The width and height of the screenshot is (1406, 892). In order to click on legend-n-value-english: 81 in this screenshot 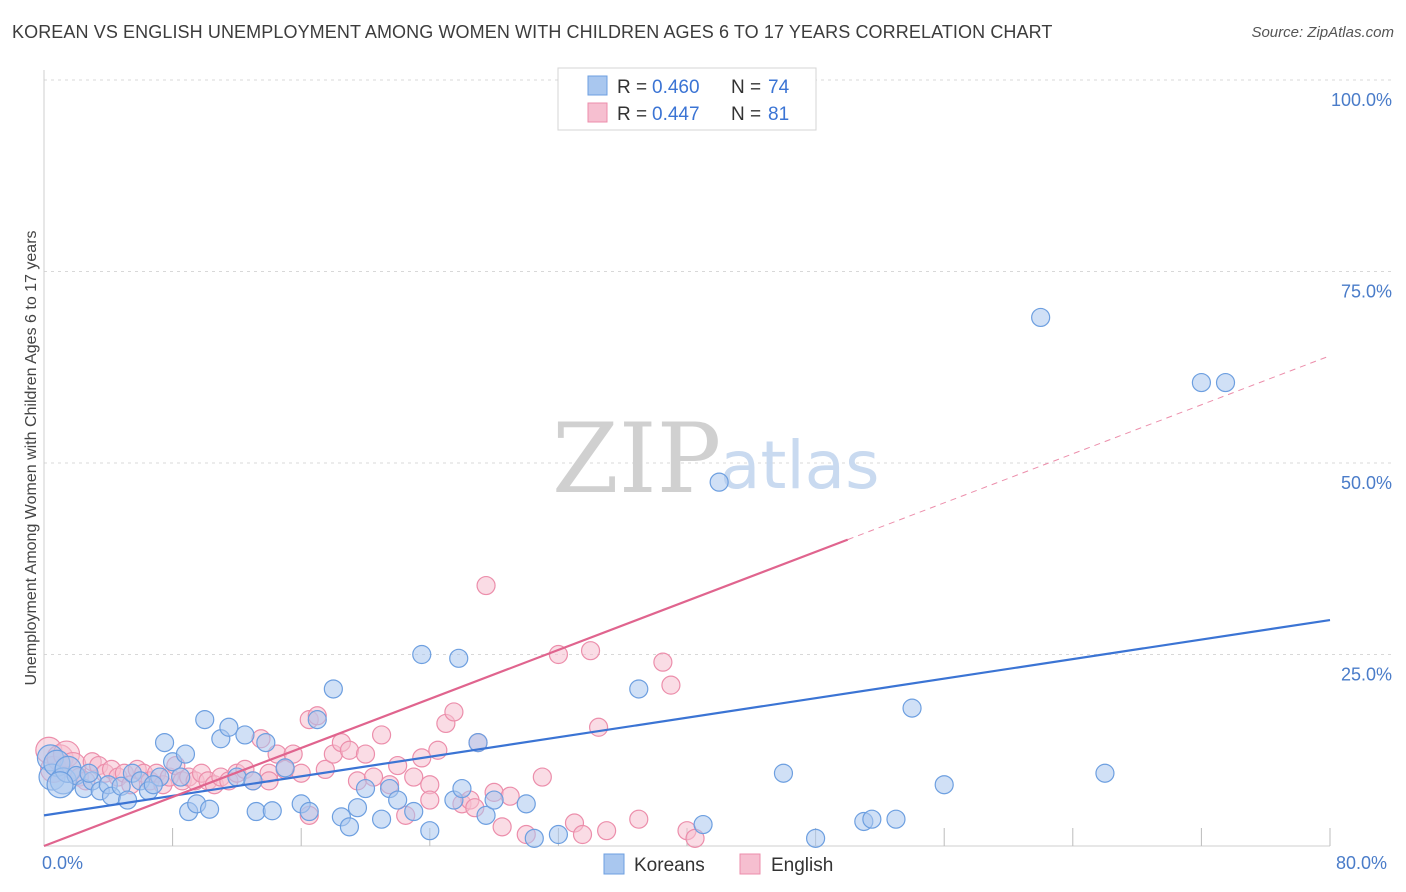, I will do `click(778, 114)`.